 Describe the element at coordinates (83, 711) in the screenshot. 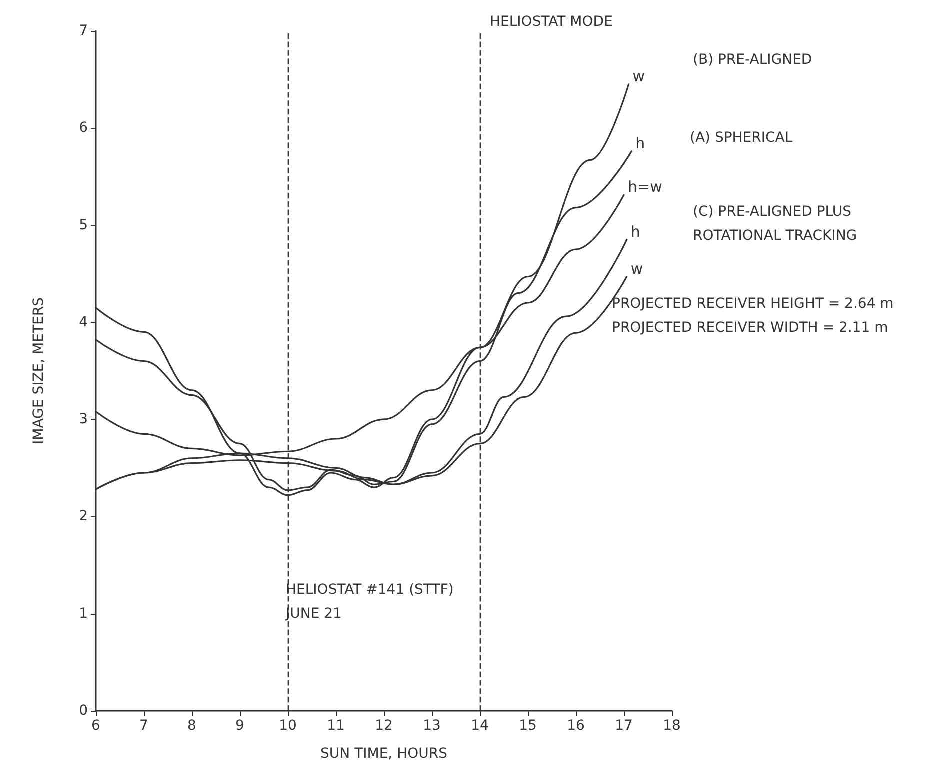

I see `y-tick-label: 0` at that location.